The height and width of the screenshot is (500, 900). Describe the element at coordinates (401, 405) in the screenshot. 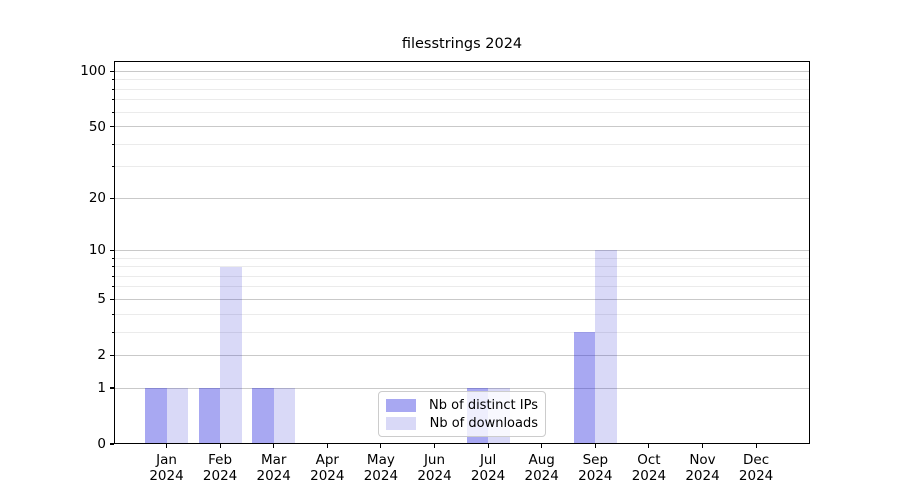

I see `legend-swatch` at that location.